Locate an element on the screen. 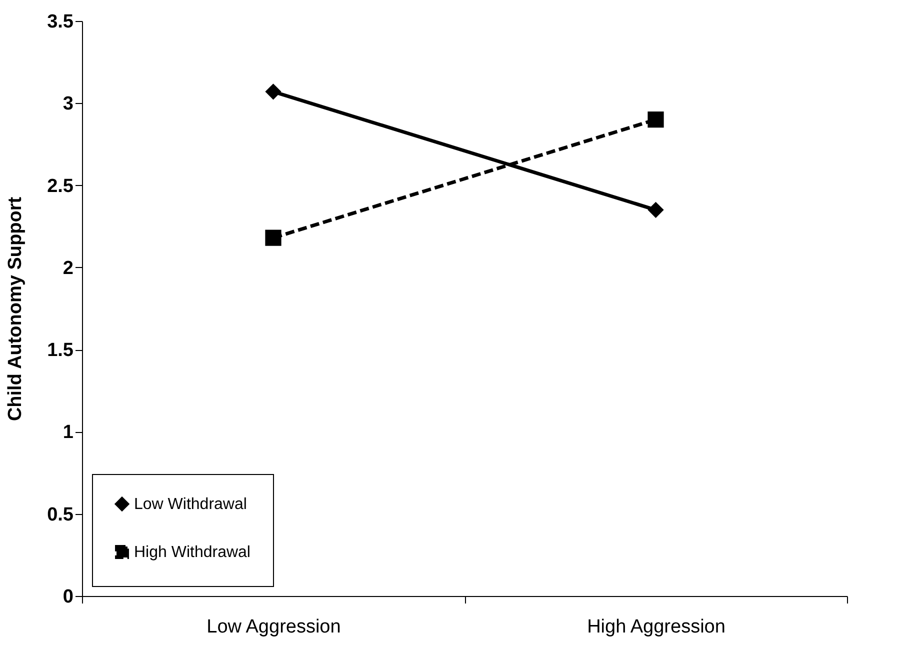 This screenshot has width=900, height=650. legend-label: High Withdrawal is located at coordinates (192, 552).